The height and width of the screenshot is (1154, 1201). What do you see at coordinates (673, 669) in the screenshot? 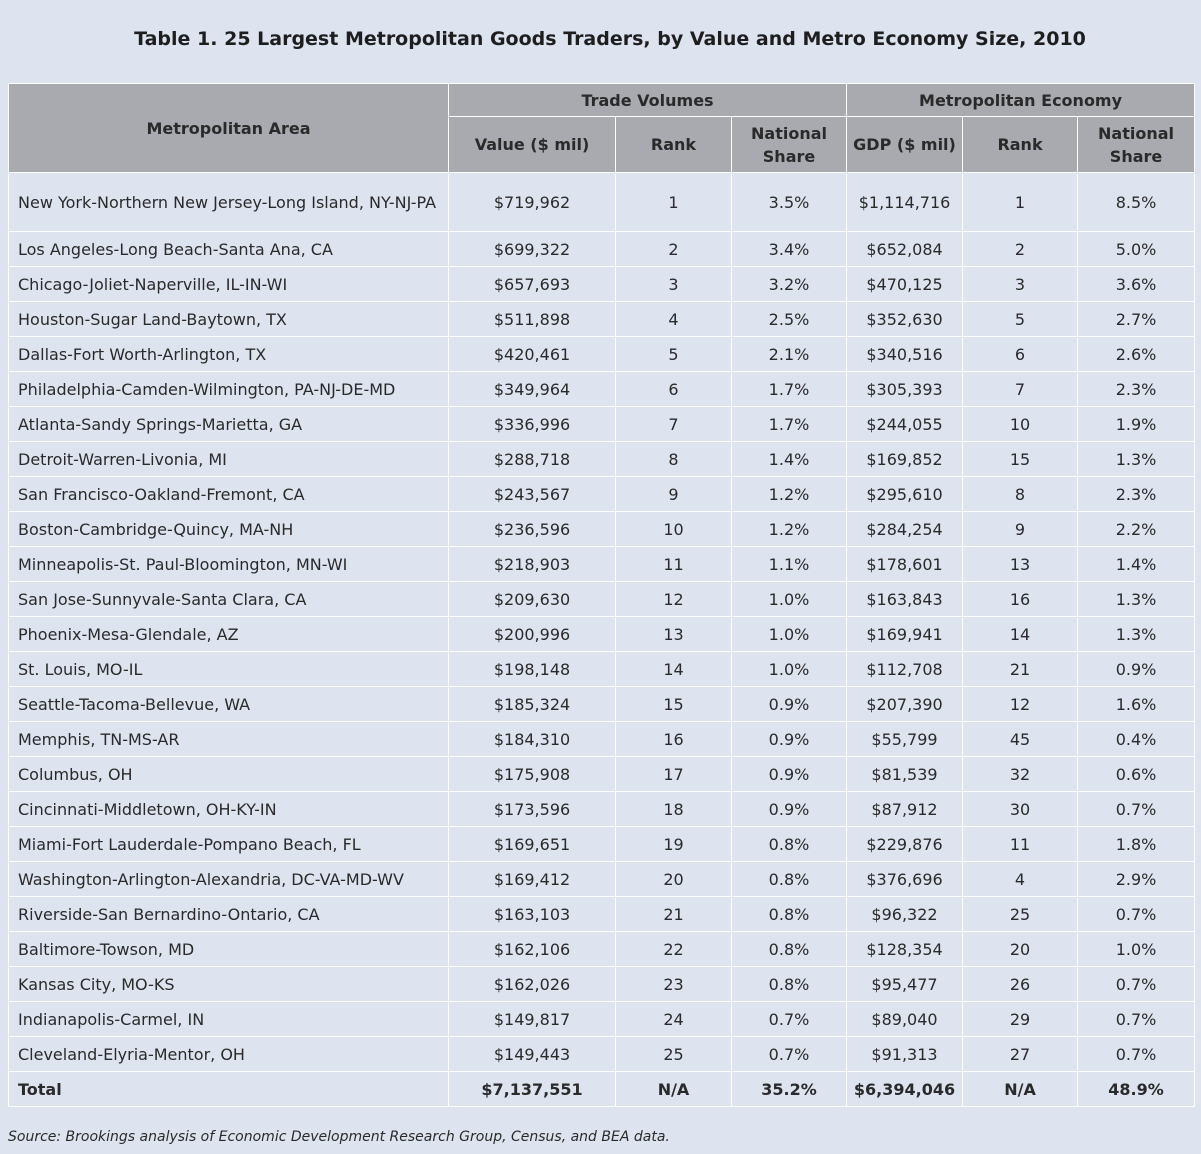
I see `trade-rank-cell: 14` at bounding box center [673, 669].